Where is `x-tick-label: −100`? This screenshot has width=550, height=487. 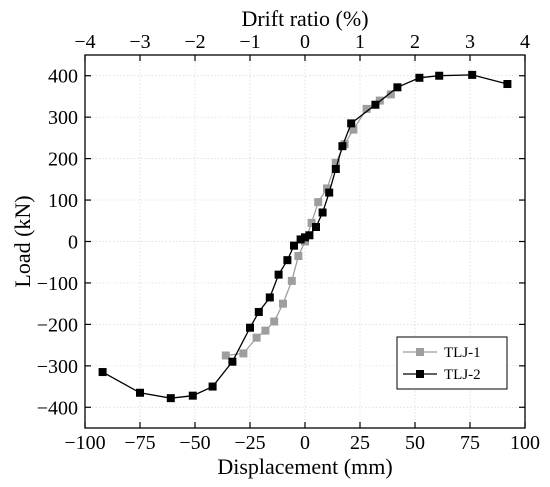
x-tick-label: −100 is located at coordinates (84, 443).